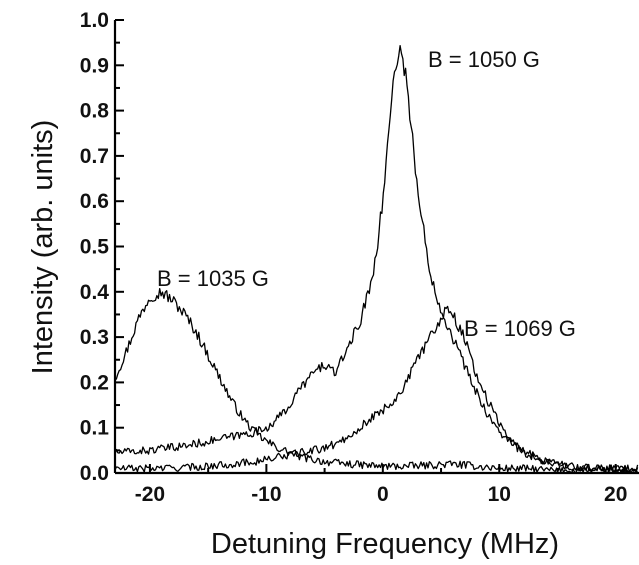 The height and width of the screenshot is (565, 639). What do you see at coordinates (383, 494) in the screenshot?
I see `x-tick-label: 0` at bounding box center [383, 494].